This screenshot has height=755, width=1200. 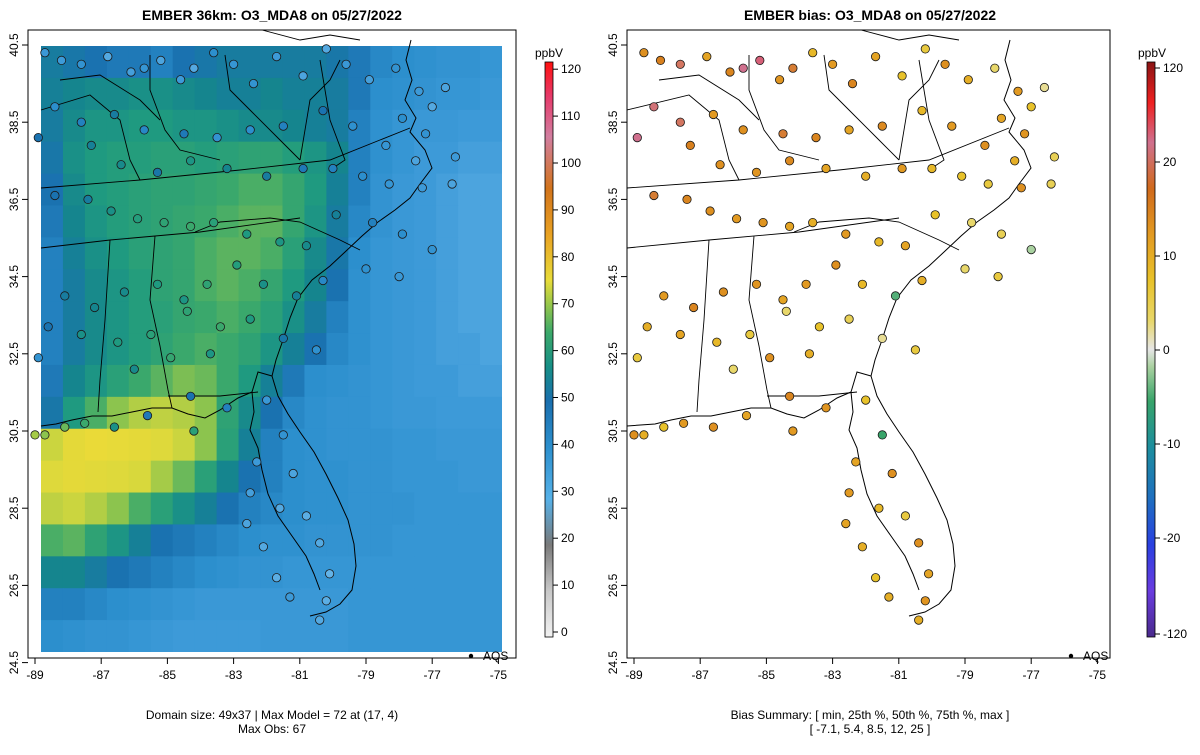 I want to click on y-tick-label: 38.5, so click(x=14, y=122).